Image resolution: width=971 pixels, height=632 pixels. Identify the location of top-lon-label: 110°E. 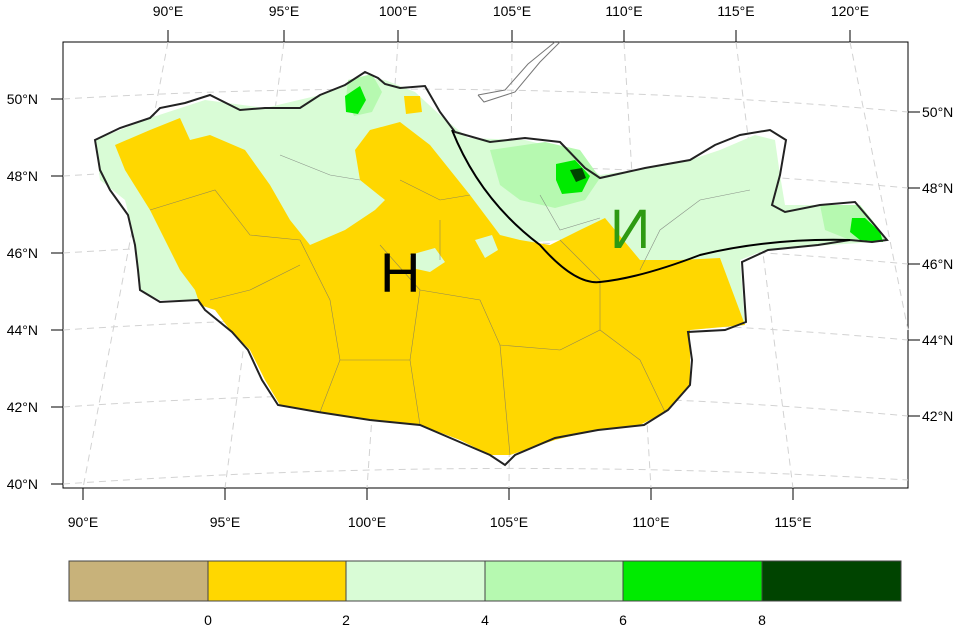
(623, 11).